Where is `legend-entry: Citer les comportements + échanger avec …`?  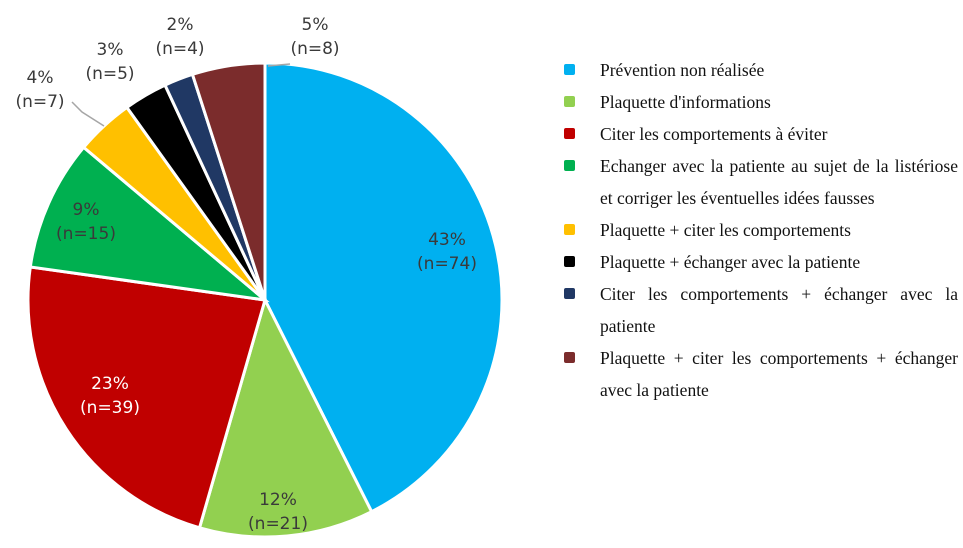
legend-entry: Citer les comportements + échanger avec … is located at coordinates (761, 310).